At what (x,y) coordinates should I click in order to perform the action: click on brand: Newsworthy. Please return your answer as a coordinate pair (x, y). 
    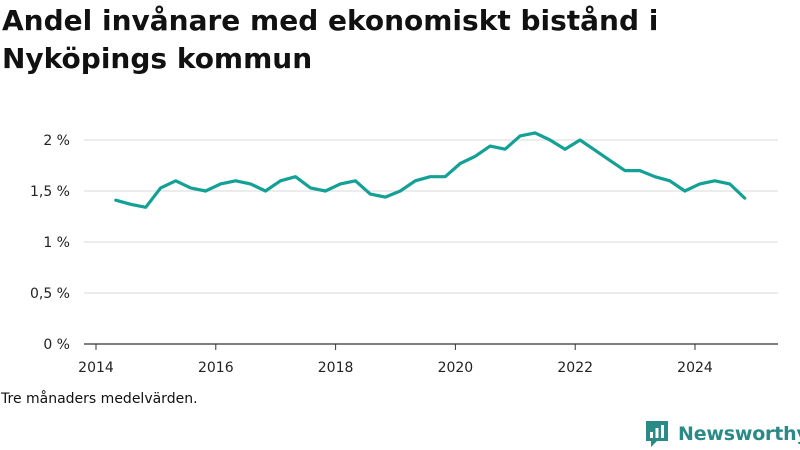
    Looking at the image, I should click on (722, 434).